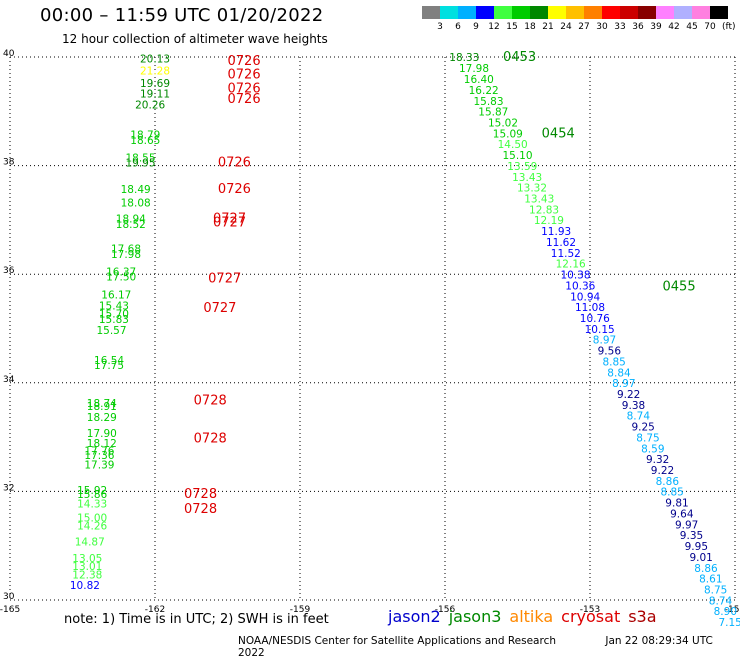  I want to click on data-point-jason3: 18.33, so click(464, 58).